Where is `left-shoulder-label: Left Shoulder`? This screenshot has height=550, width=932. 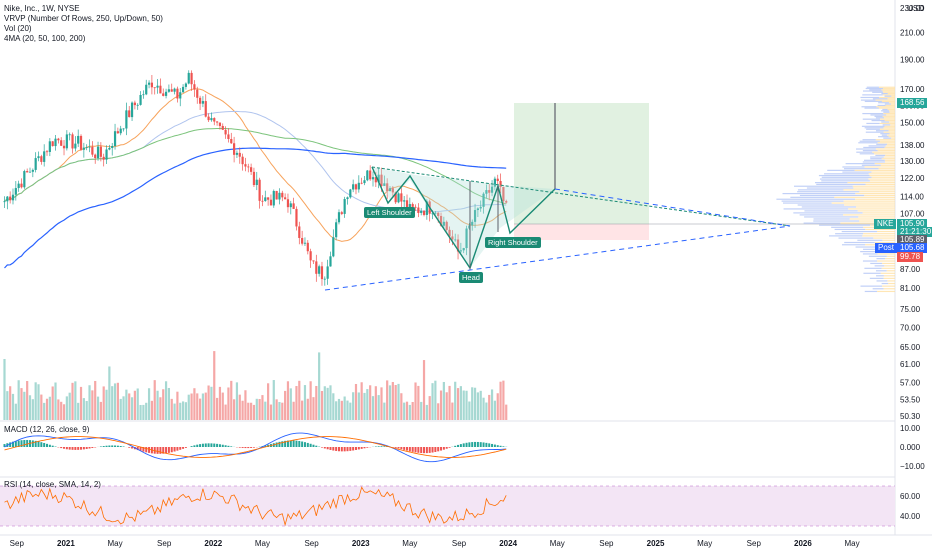 left-shoulder-label: Left Shoulder is located at coordinates (389, 212).